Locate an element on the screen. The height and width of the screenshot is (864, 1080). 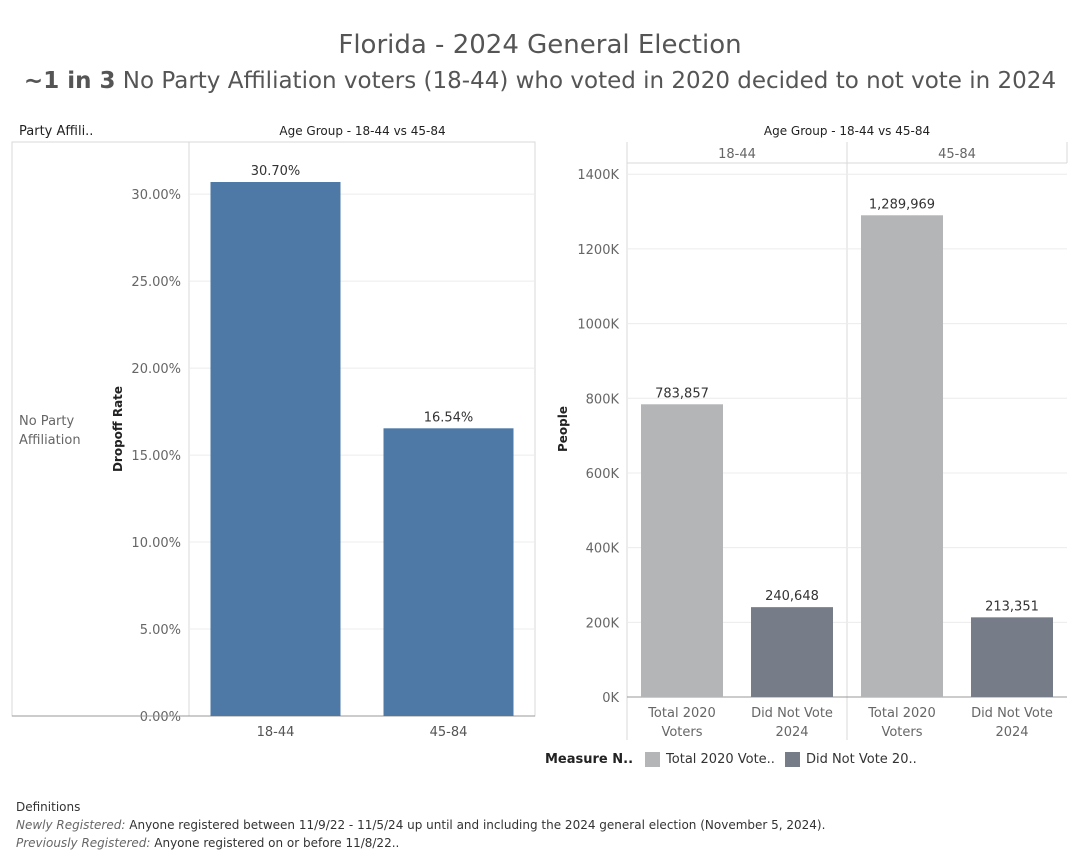
data-label: 783,857 is located at coordinates (682, 393).